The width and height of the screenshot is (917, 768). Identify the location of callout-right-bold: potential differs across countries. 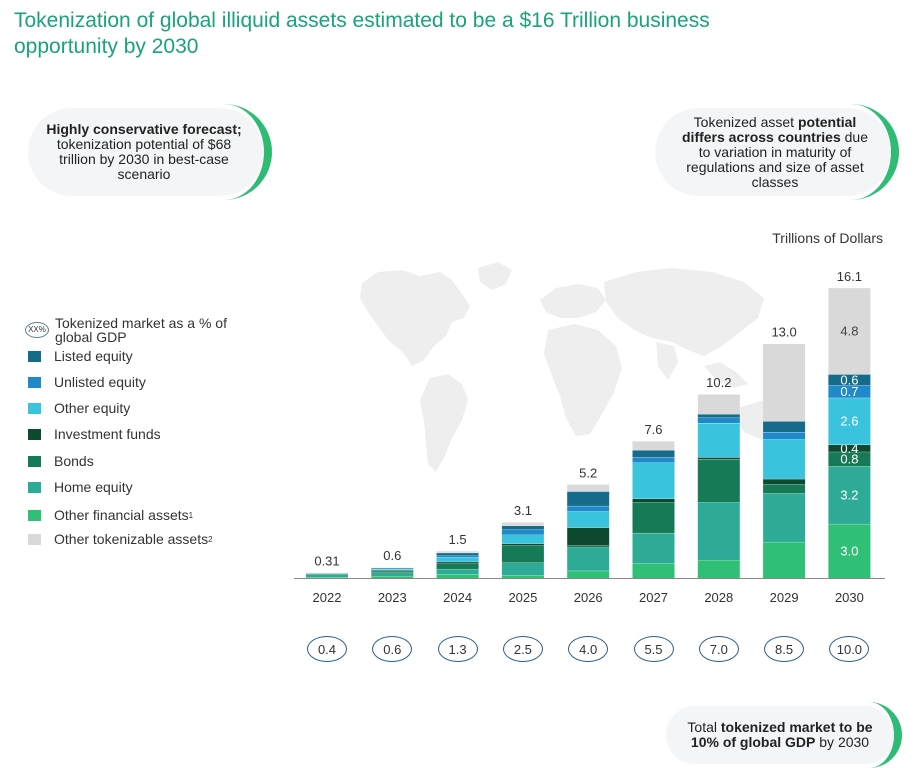
(769, 129).